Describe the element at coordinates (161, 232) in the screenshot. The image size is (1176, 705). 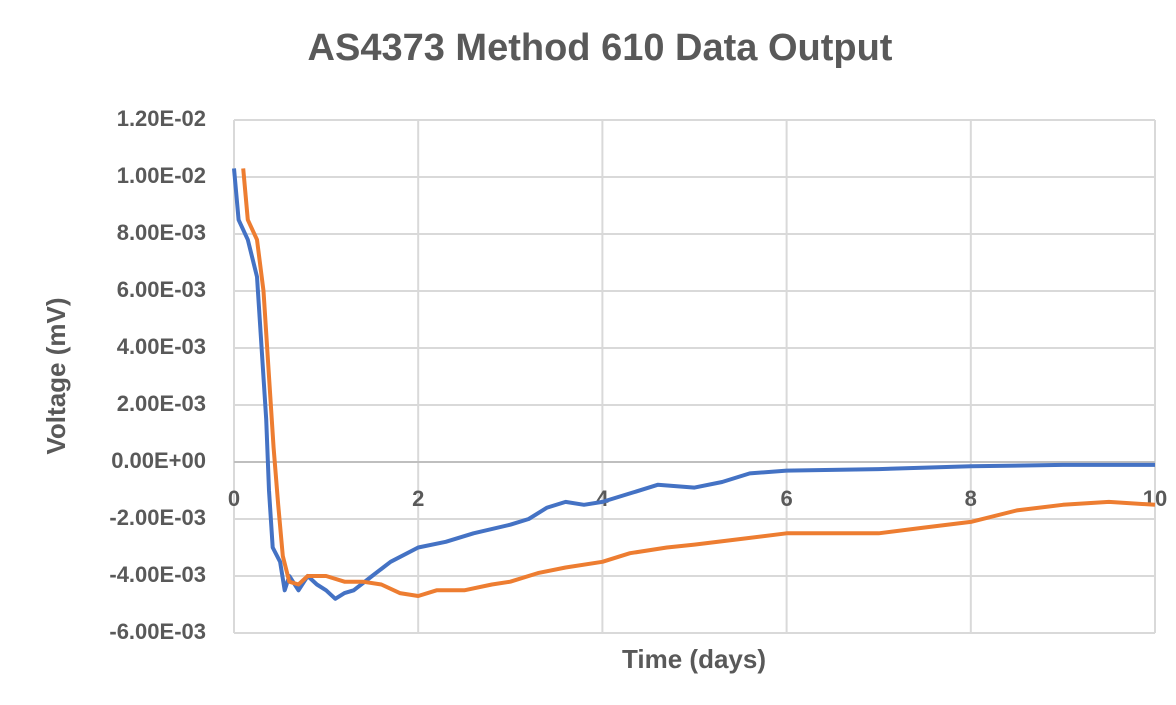
I see `y-tick-label: 8.00E-03` at that location.